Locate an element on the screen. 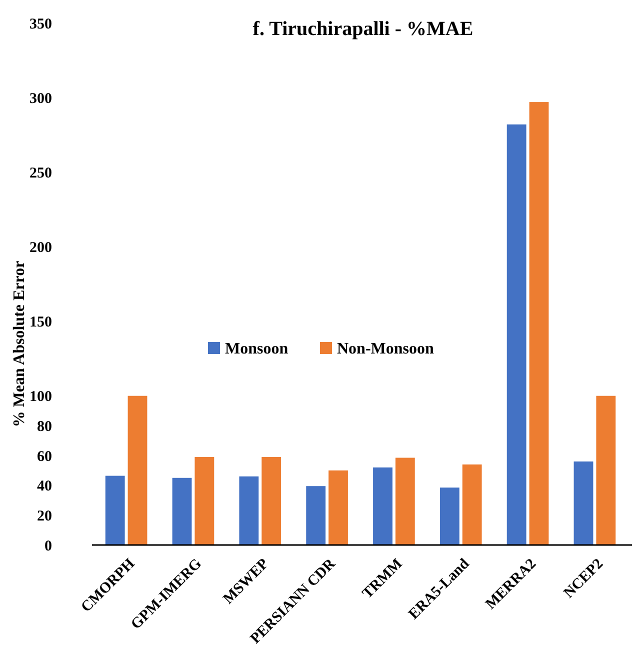  y-tick-label: 0 is located at coordinates (48, 546).